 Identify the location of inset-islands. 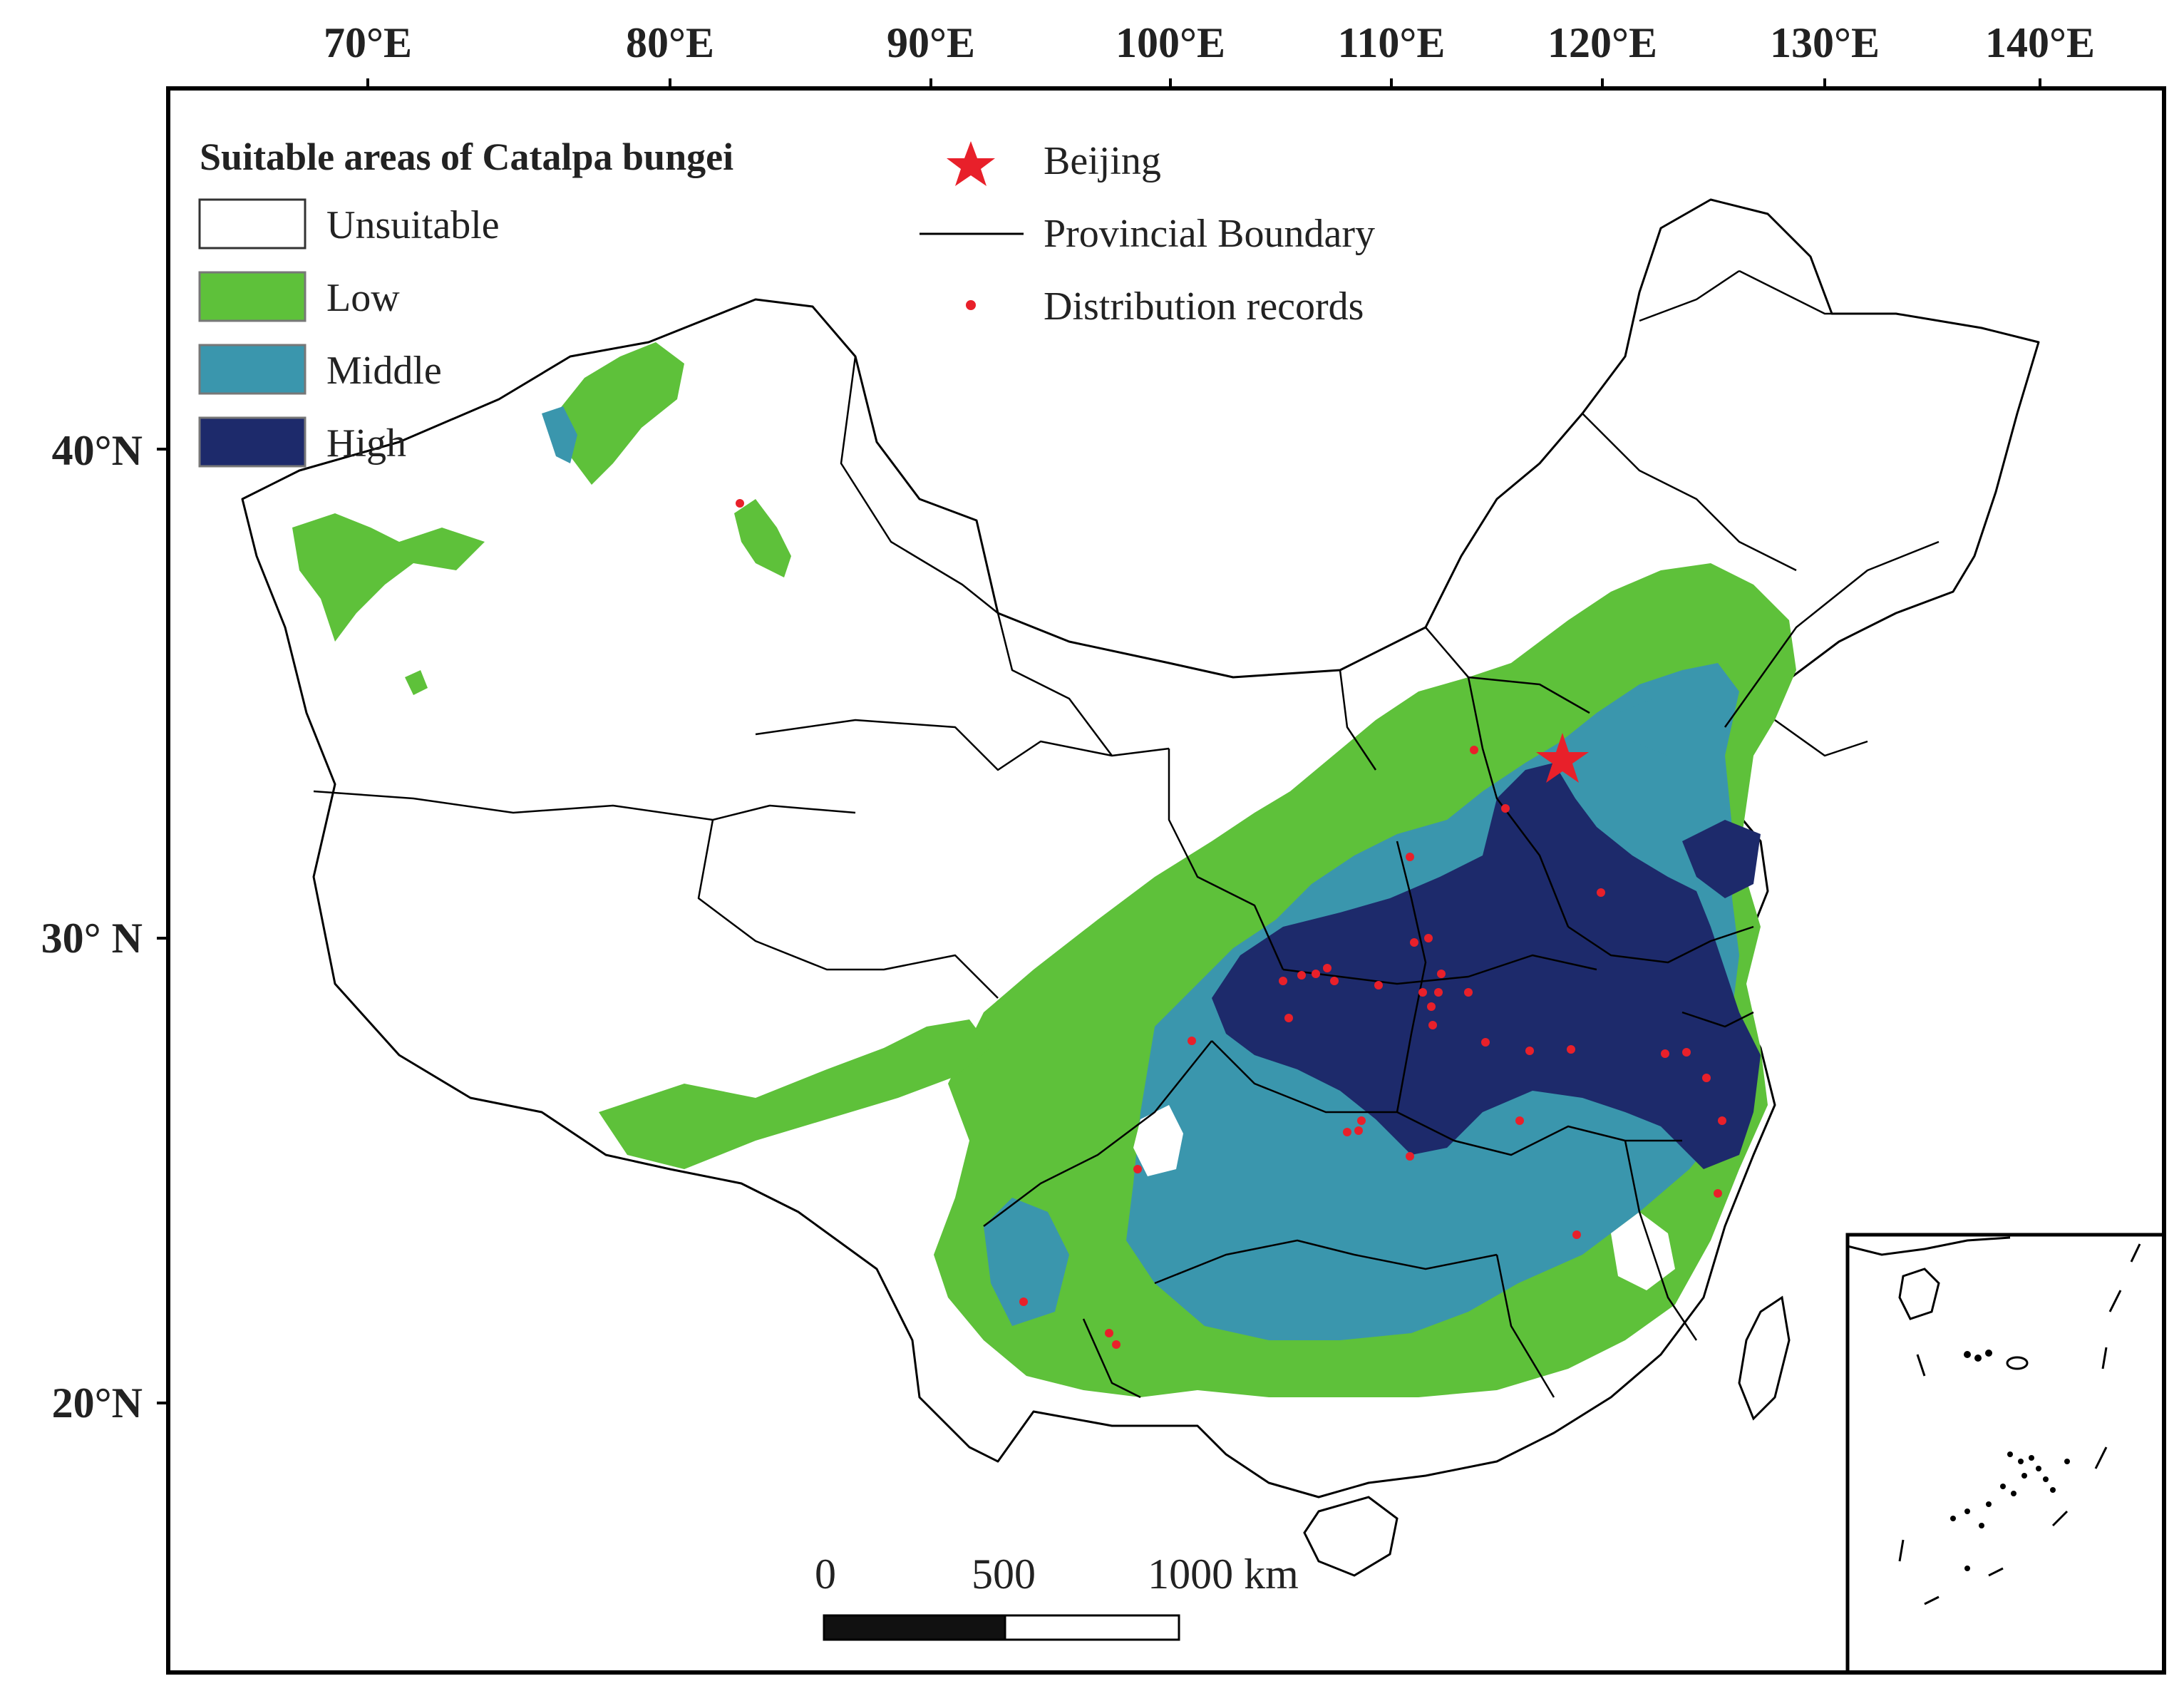
(2010, 1460).